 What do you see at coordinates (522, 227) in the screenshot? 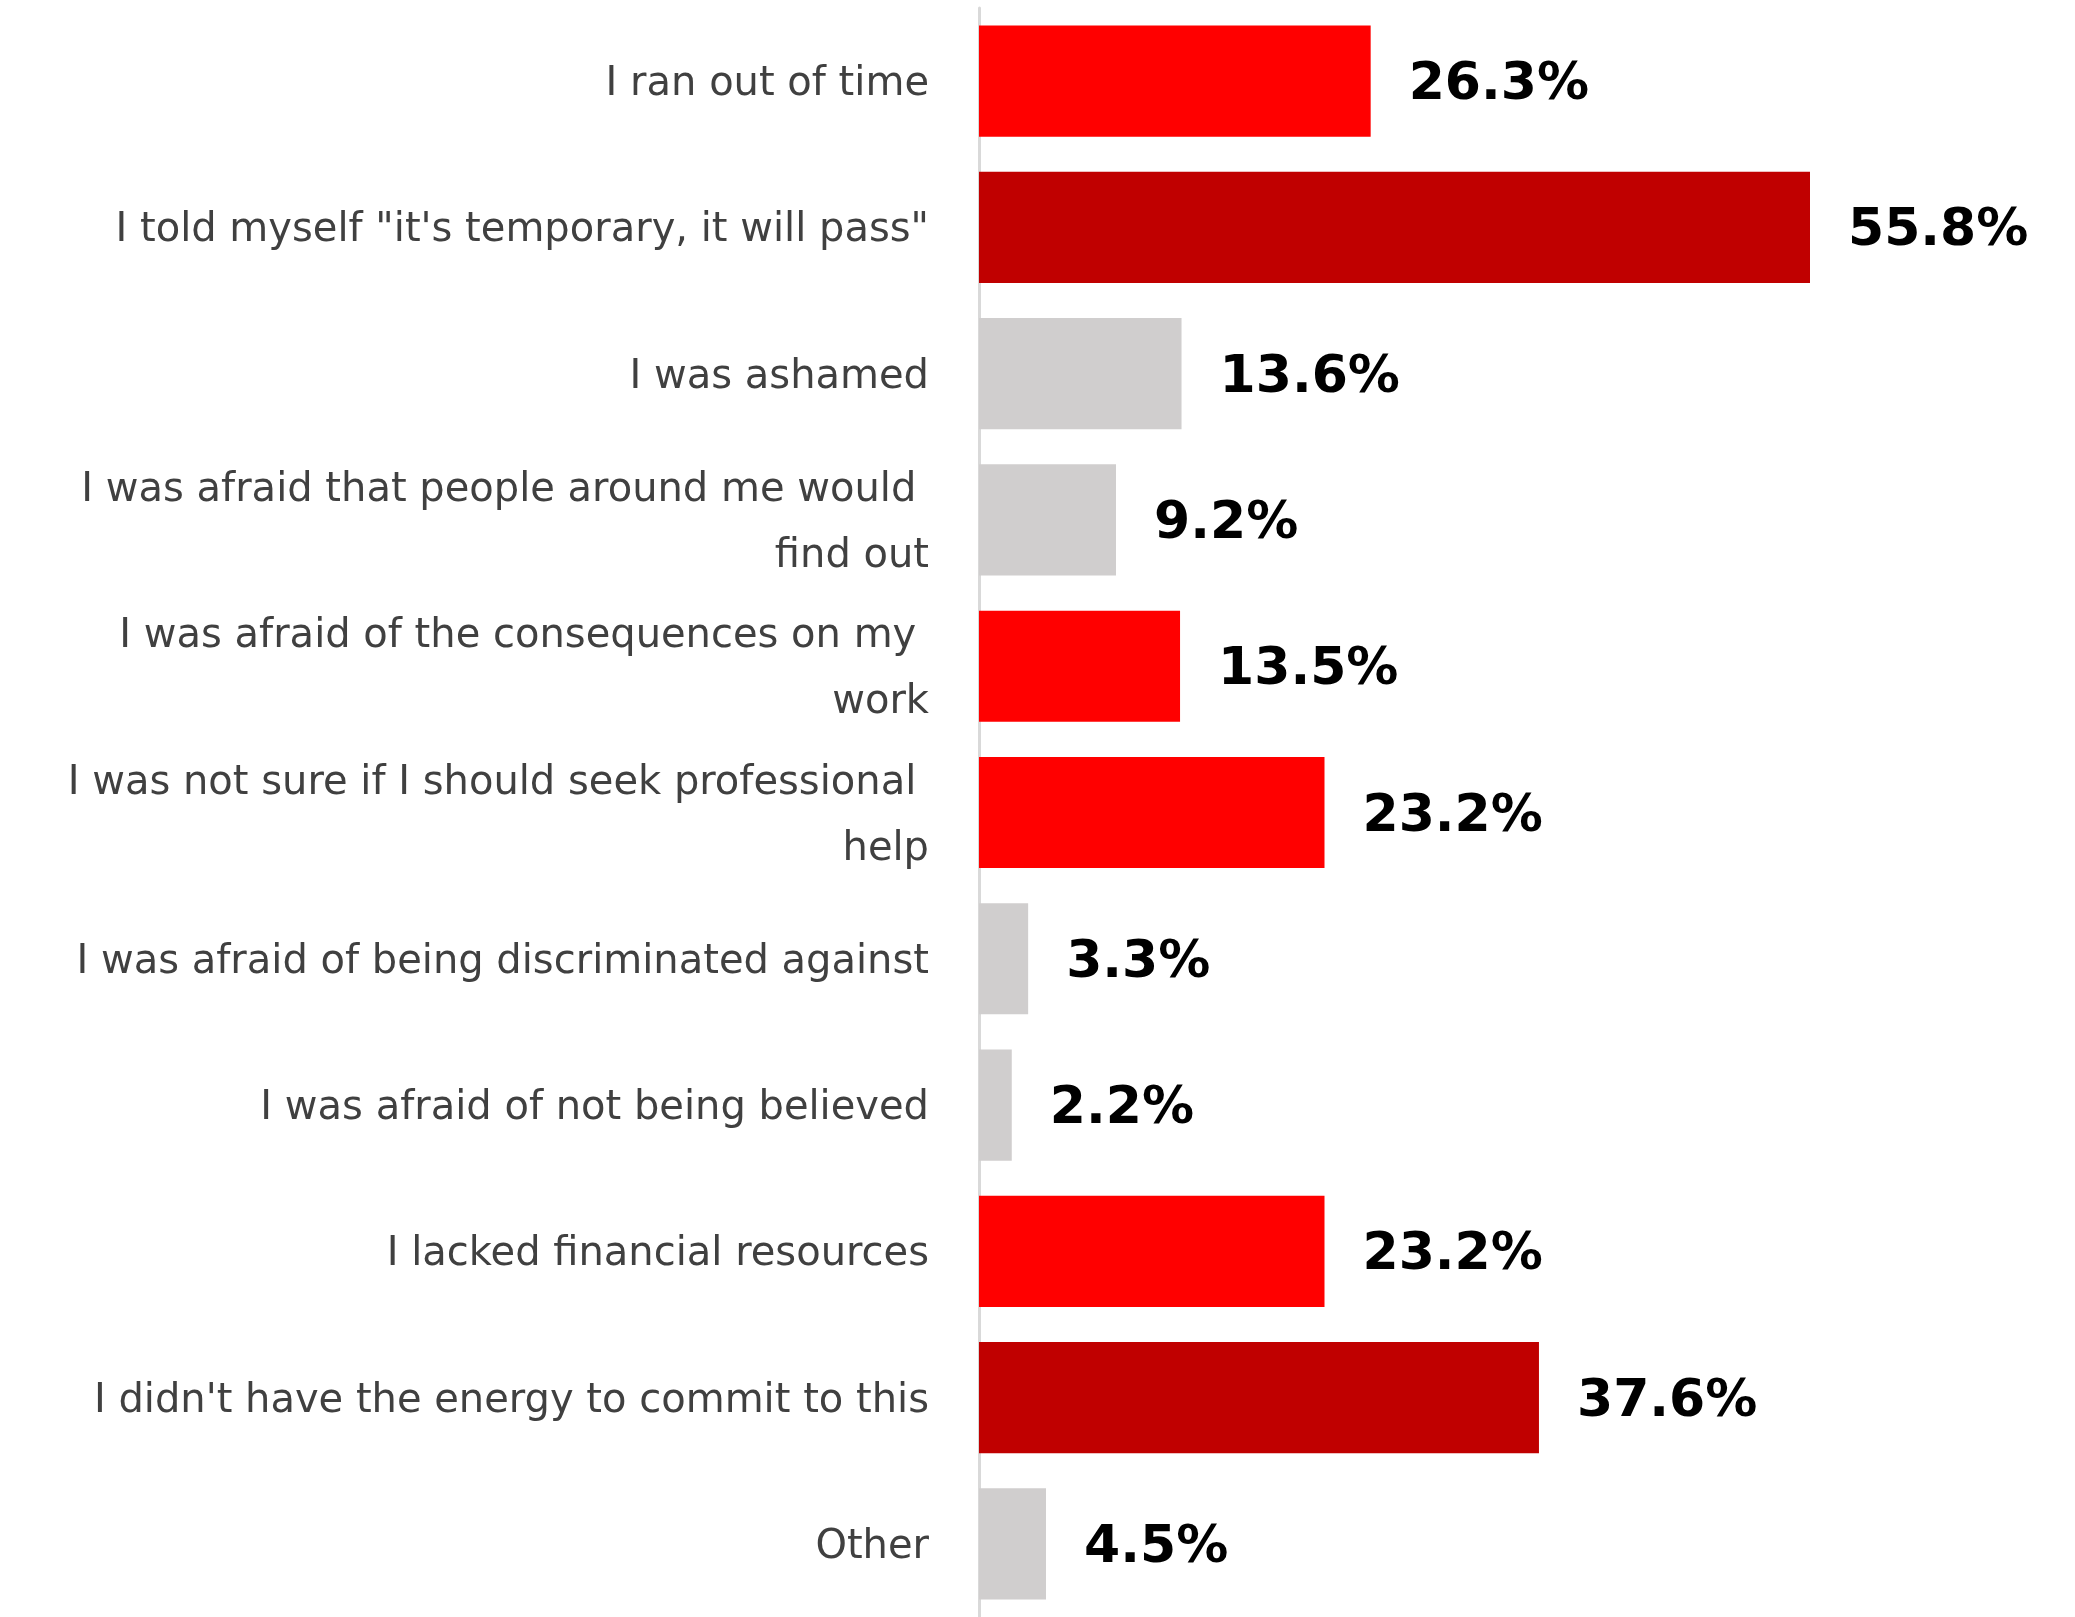
I see `y-tick-label: I told myself "it's temporary, it will pass"` at bounding box center [522, 227].